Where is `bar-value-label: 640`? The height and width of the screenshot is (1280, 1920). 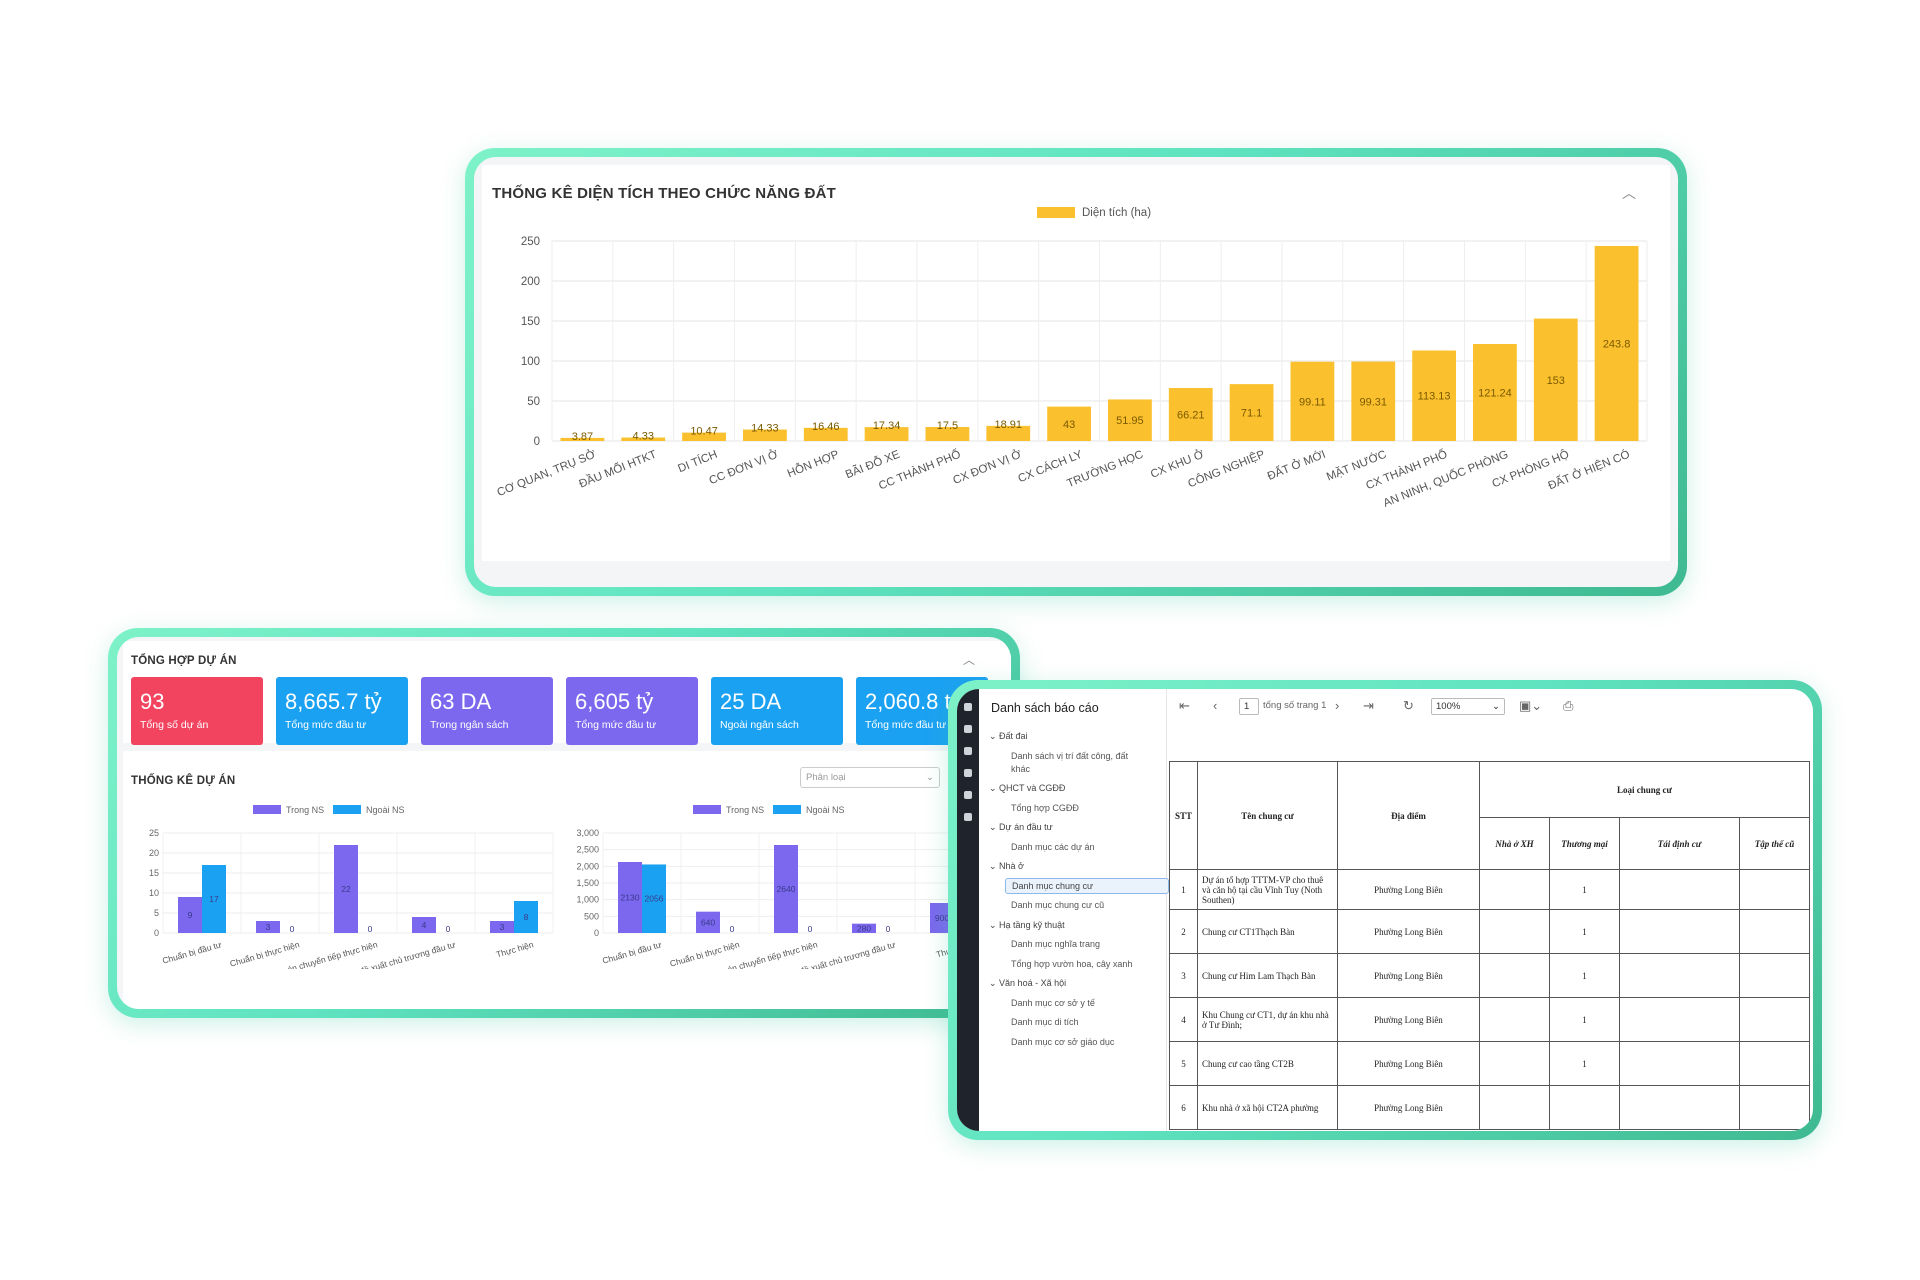 bar-value-label: 640 is located at coordinates (708, 922).